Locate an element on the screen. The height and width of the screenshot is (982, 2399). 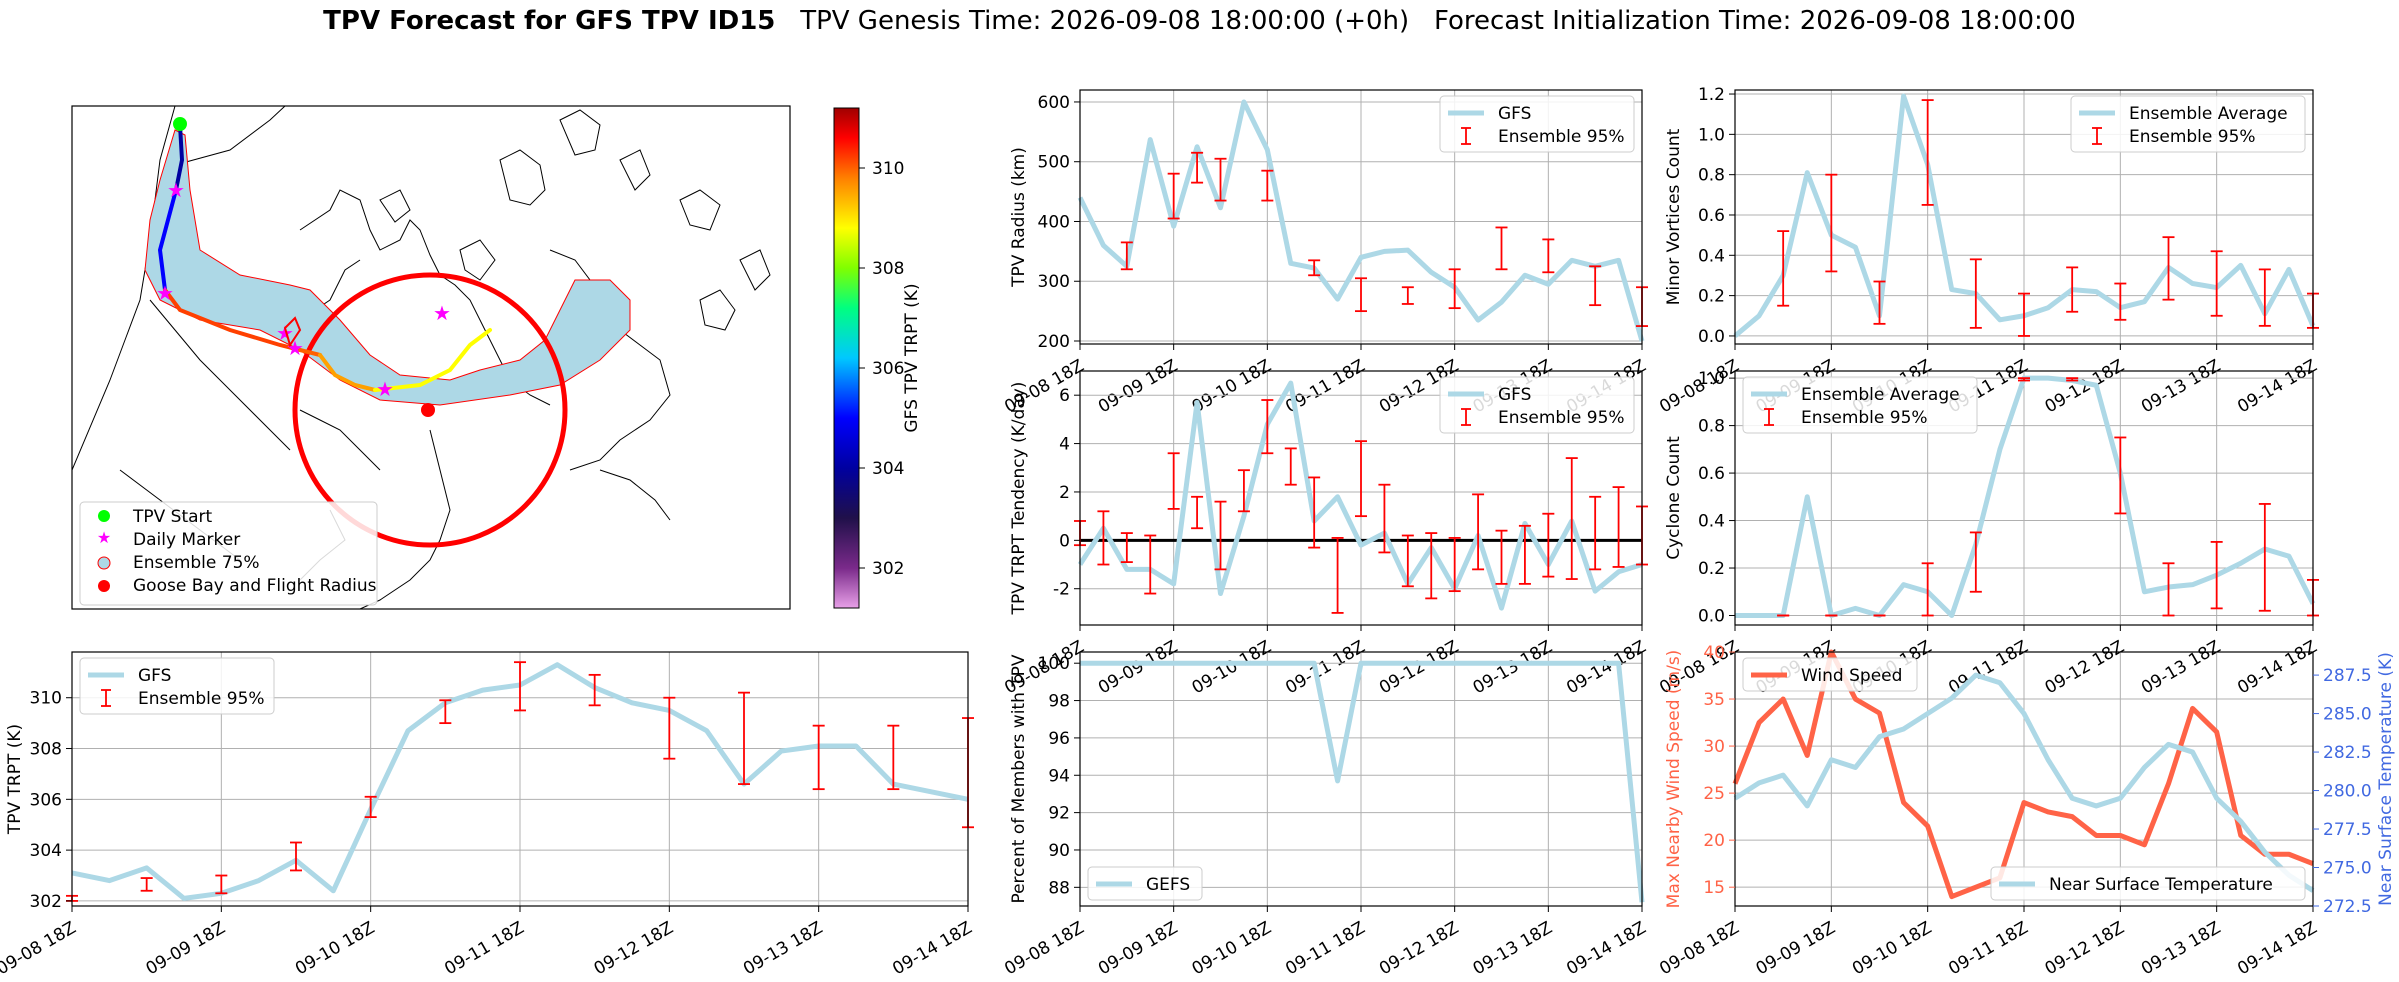
colorbar: 302 304 306 308 310 GFS TPV TRPT (K) is located at coordinates (877, 358).